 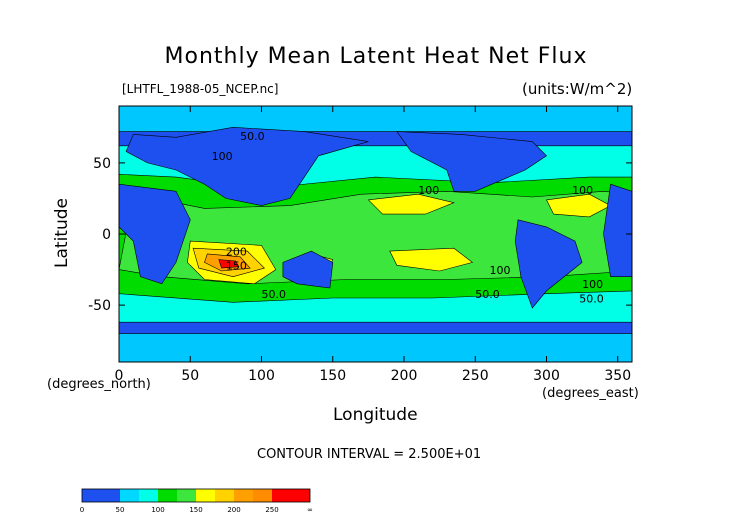 I want to click on contour-interval-label: CONTOUR INTERVAL = 2.500E+01, so click(x=369, y=454).